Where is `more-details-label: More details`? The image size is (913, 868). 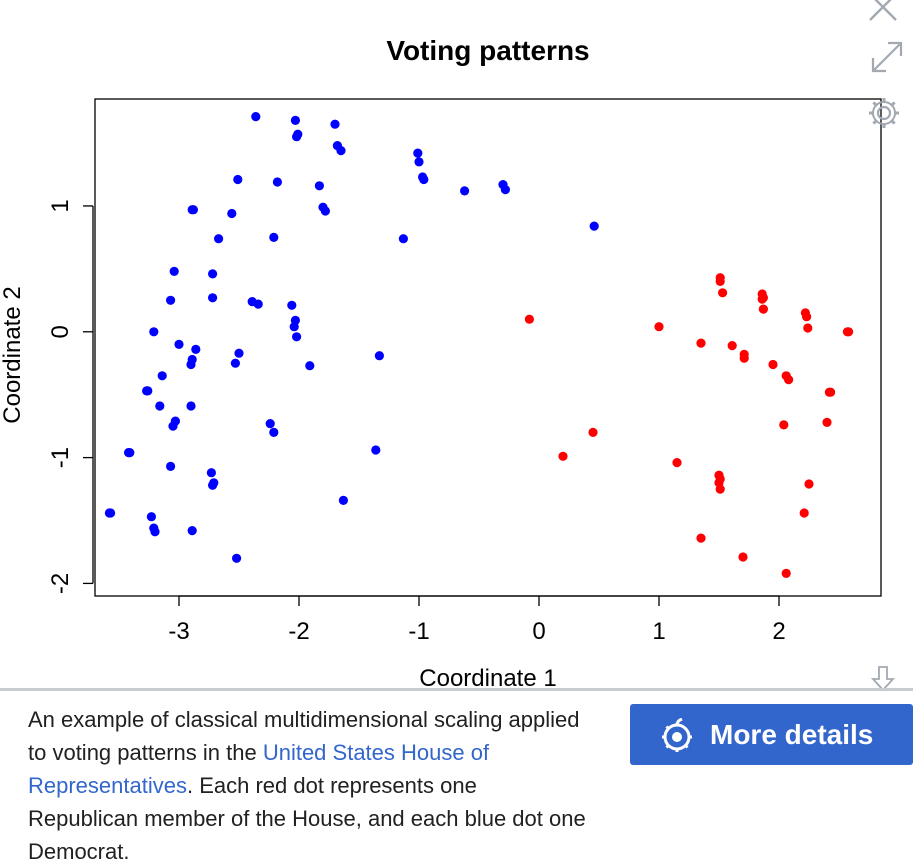 more-details-label: More details is located at coordinates (792, 734).